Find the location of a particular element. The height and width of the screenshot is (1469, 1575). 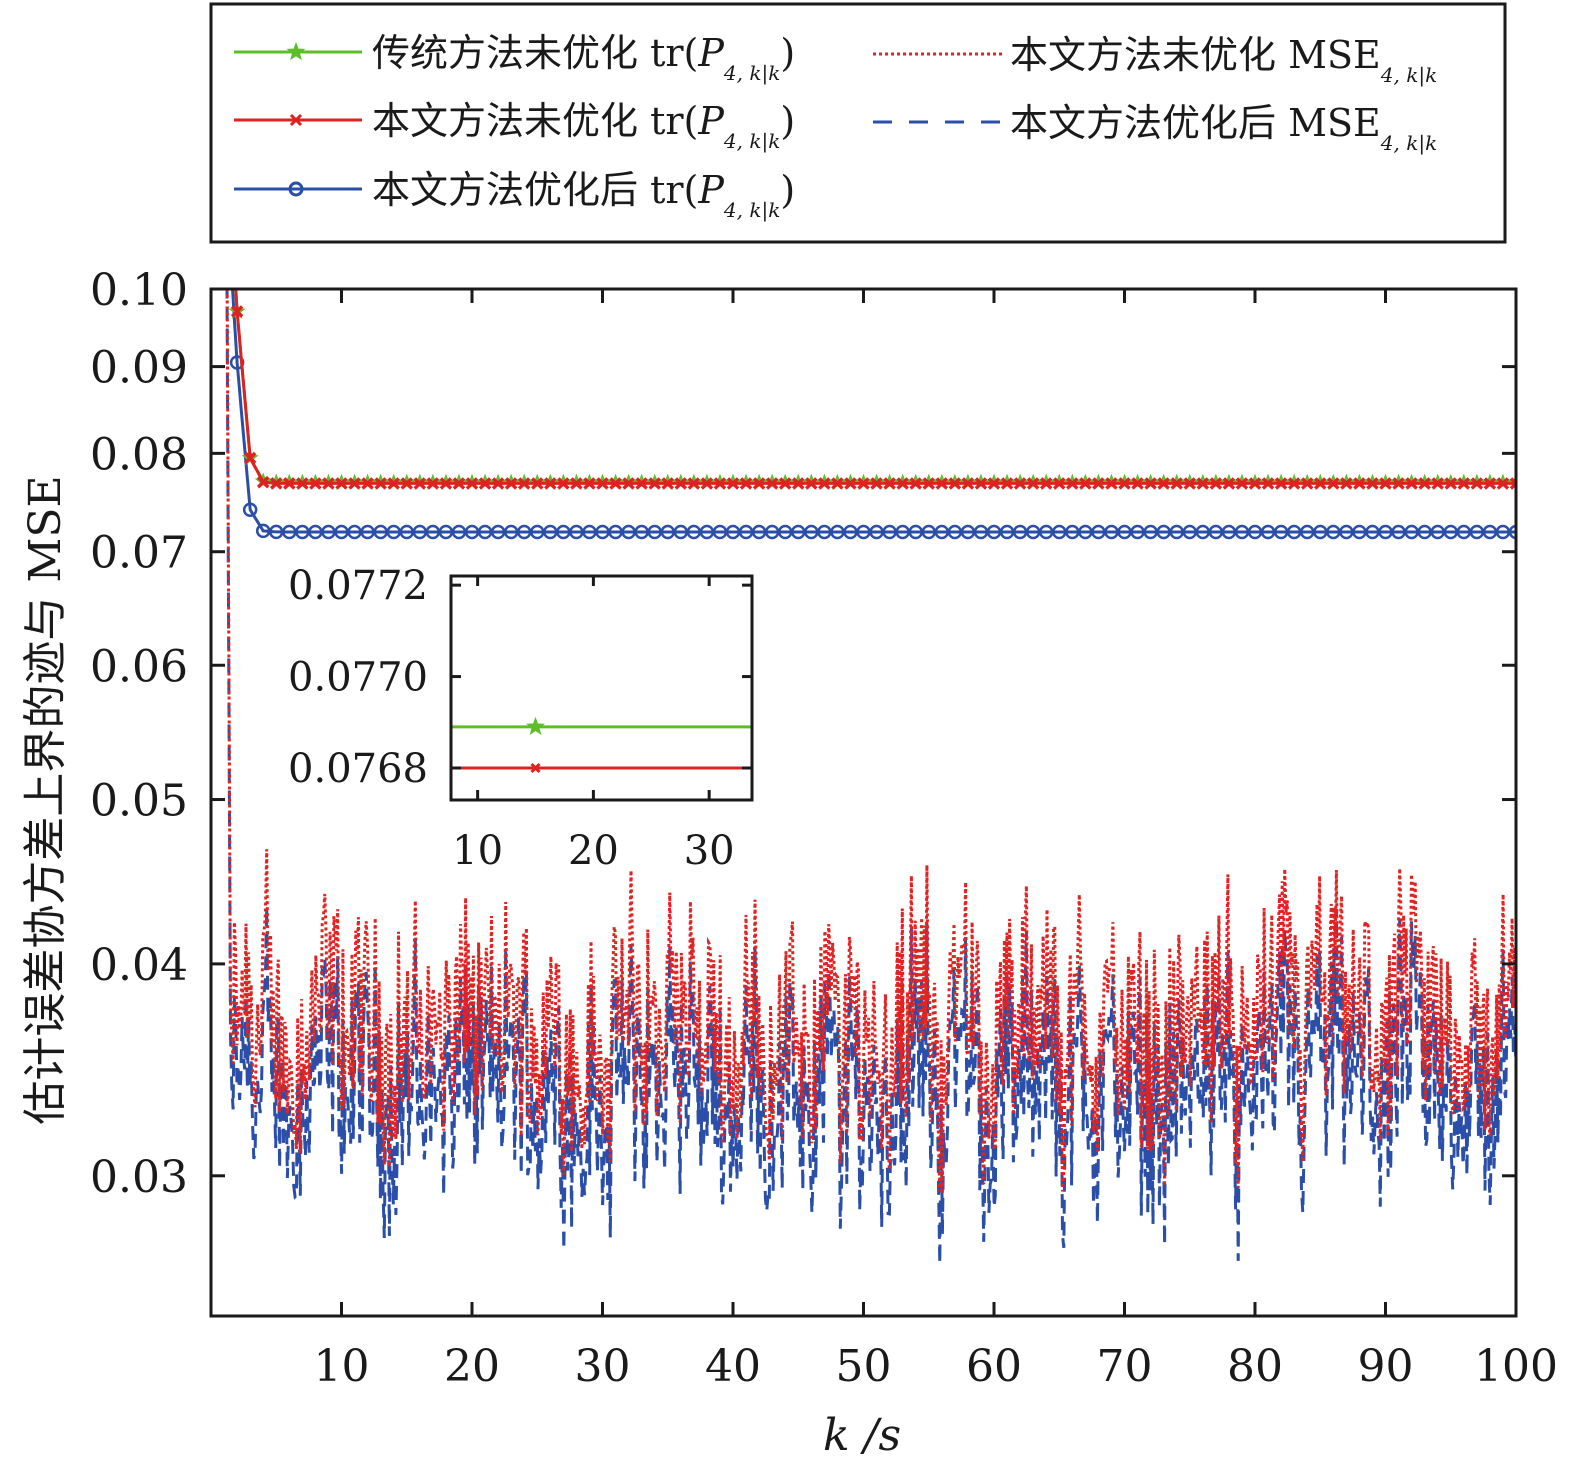

legend-label: 本文方法优化后 tr(P4, k|k) is located at coordinates (583, 195).